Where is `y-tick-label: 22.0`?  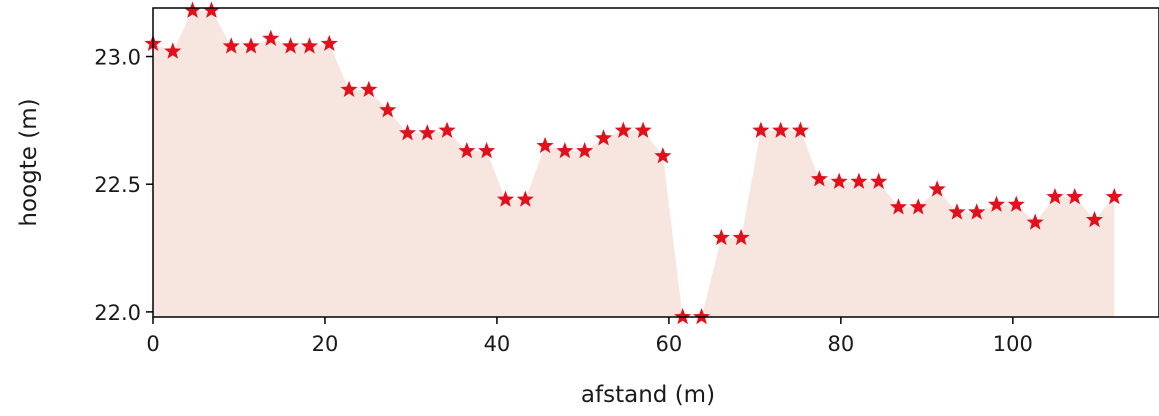
y-tick-label: 22.0 is located at coordinates (117, 313).